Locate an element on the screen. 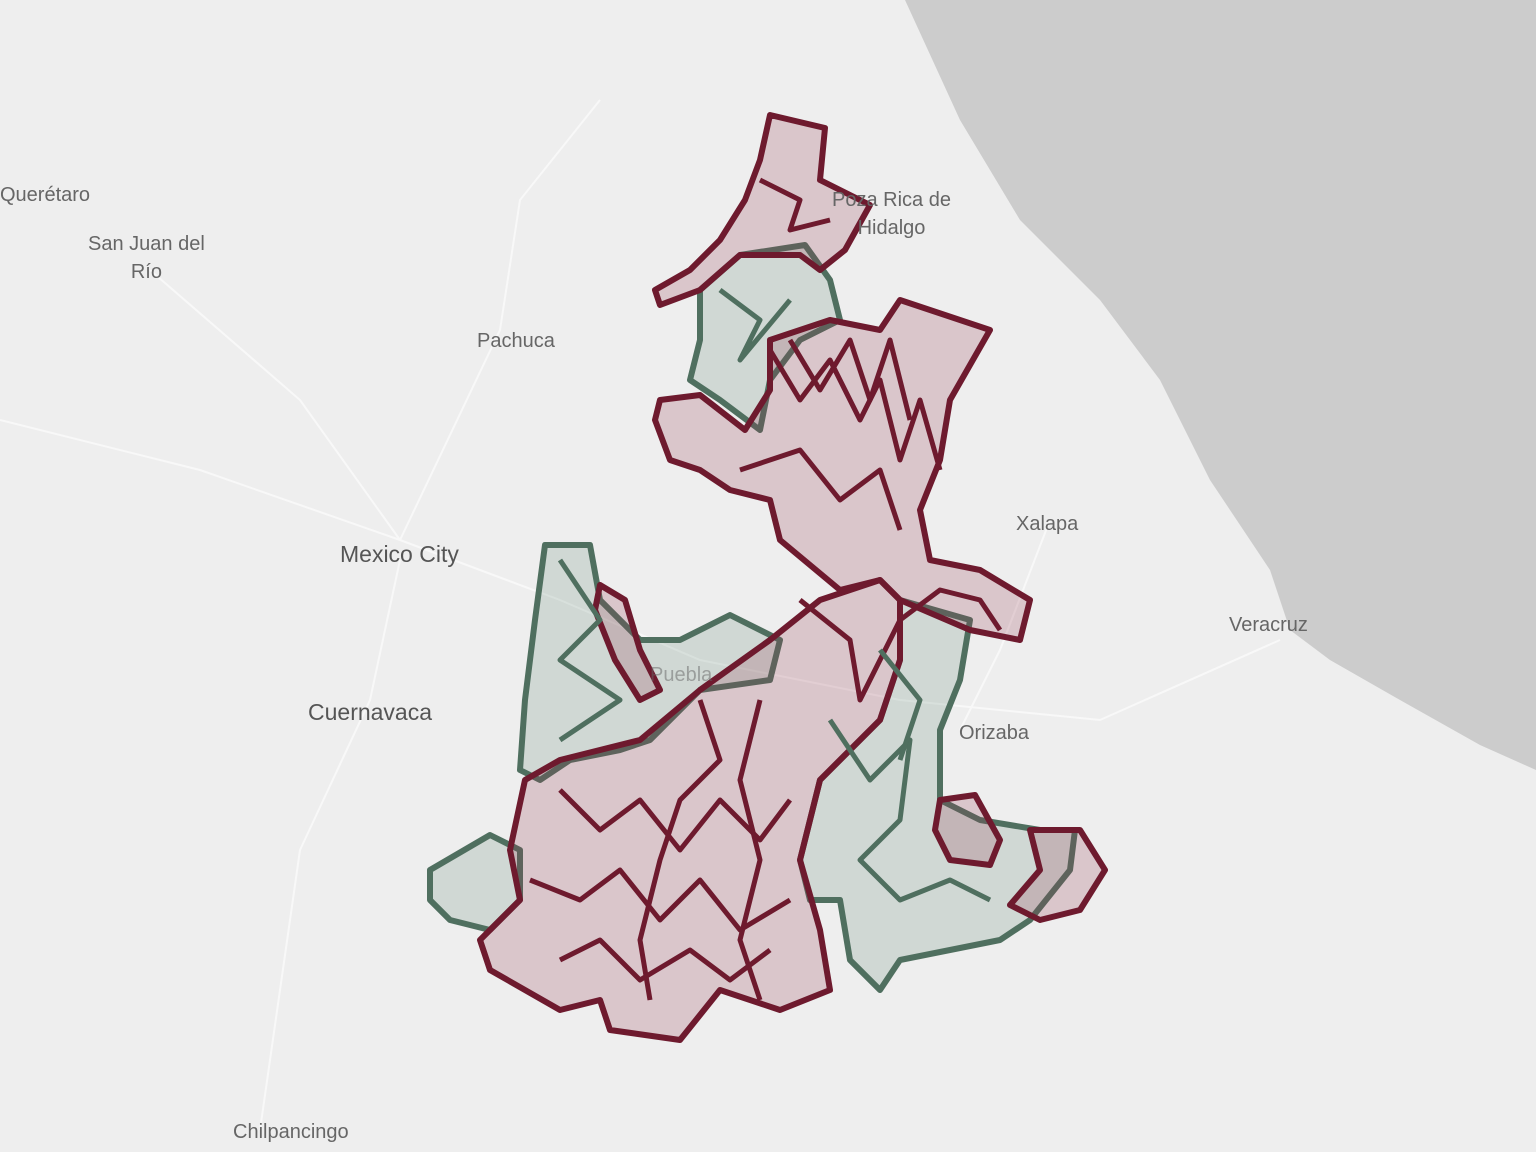 Image resolution: width=1536 pixels, height=1152 pixels. city-label-puebla: Puebla is located at coordinates (681, 675).